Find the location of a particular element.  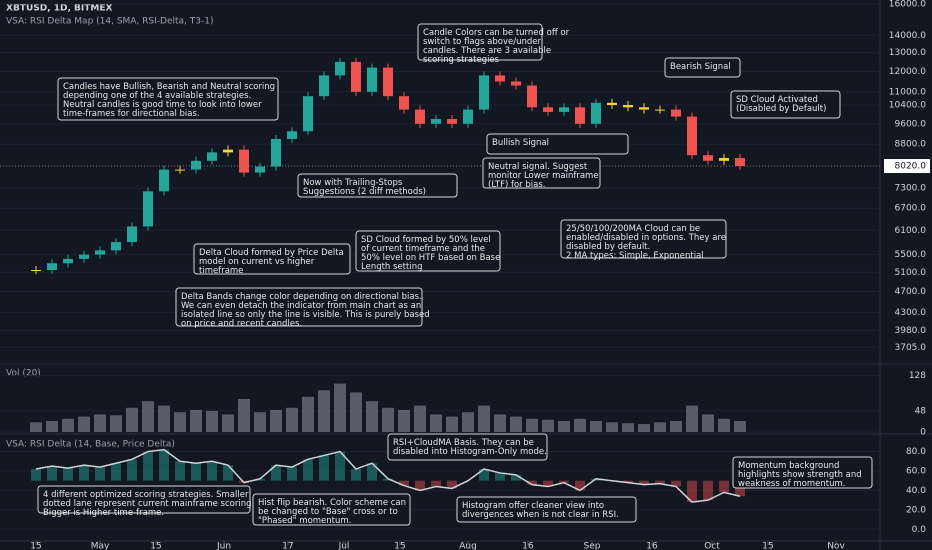

y-tick-label: 16000.0 is located at coordinates (907, 4).